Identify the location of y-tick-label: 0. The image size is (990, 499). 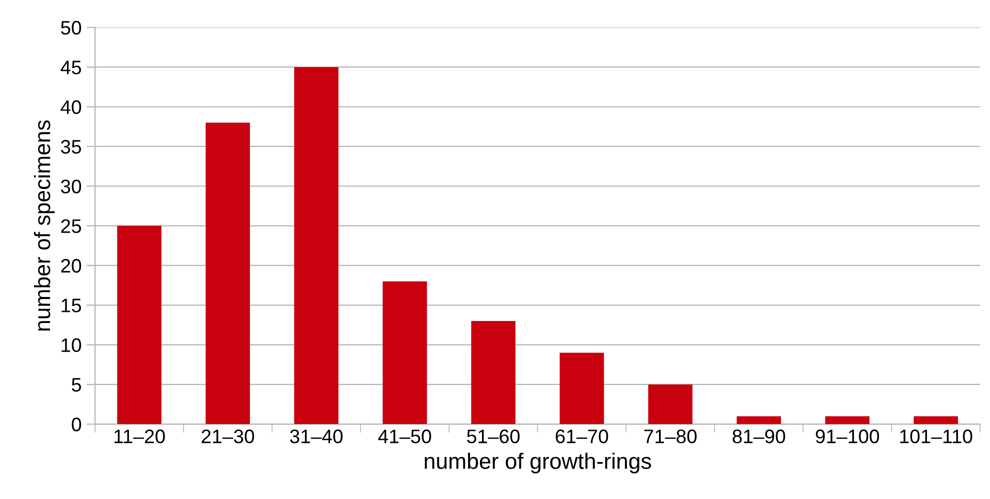
(77, 425).